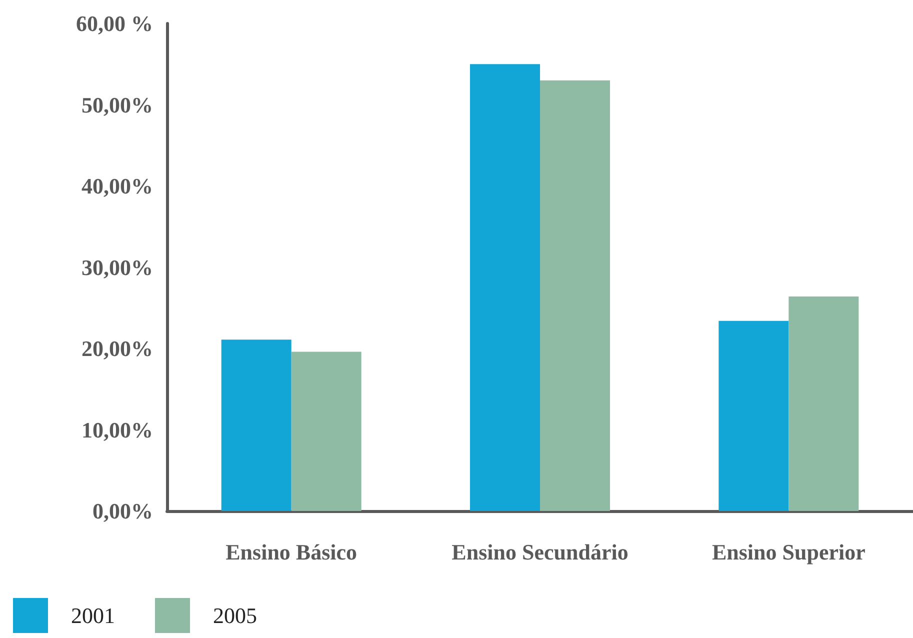 Image resolution: width=913 pixels, height=638 pixels. What do you see at coordinates (235, 615) in the screenshot?
I see `legend-label: 2005` at bounding box center [235, 615].